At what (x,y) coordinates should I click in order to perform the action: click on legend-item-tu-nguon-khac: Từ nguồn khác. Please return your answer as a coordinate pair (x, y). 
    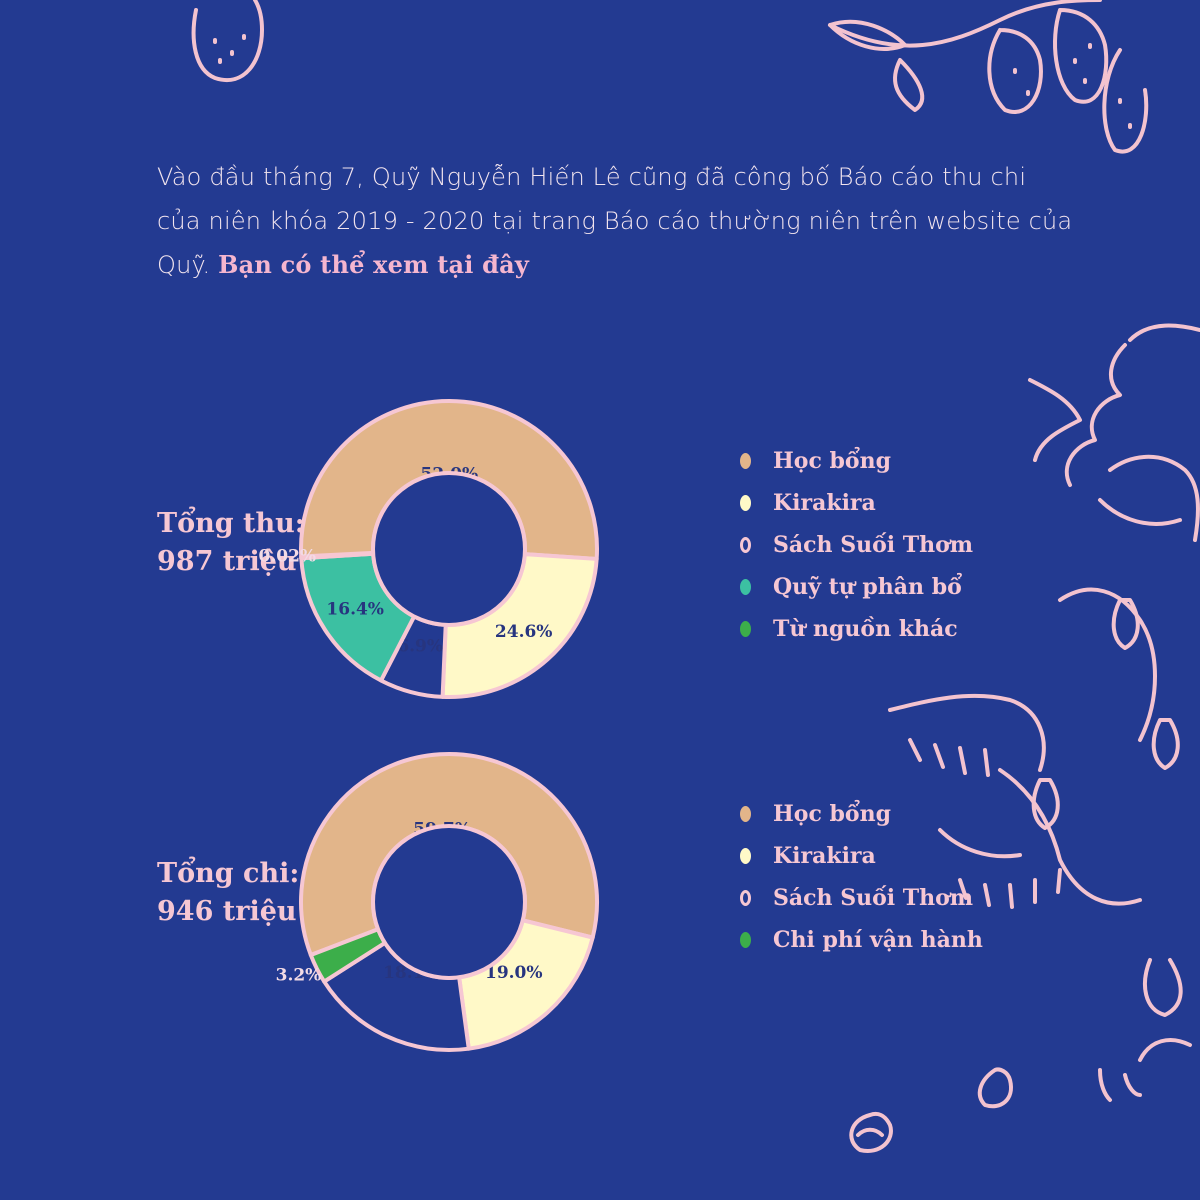
    Looking at the image, I should click on (856, 629).